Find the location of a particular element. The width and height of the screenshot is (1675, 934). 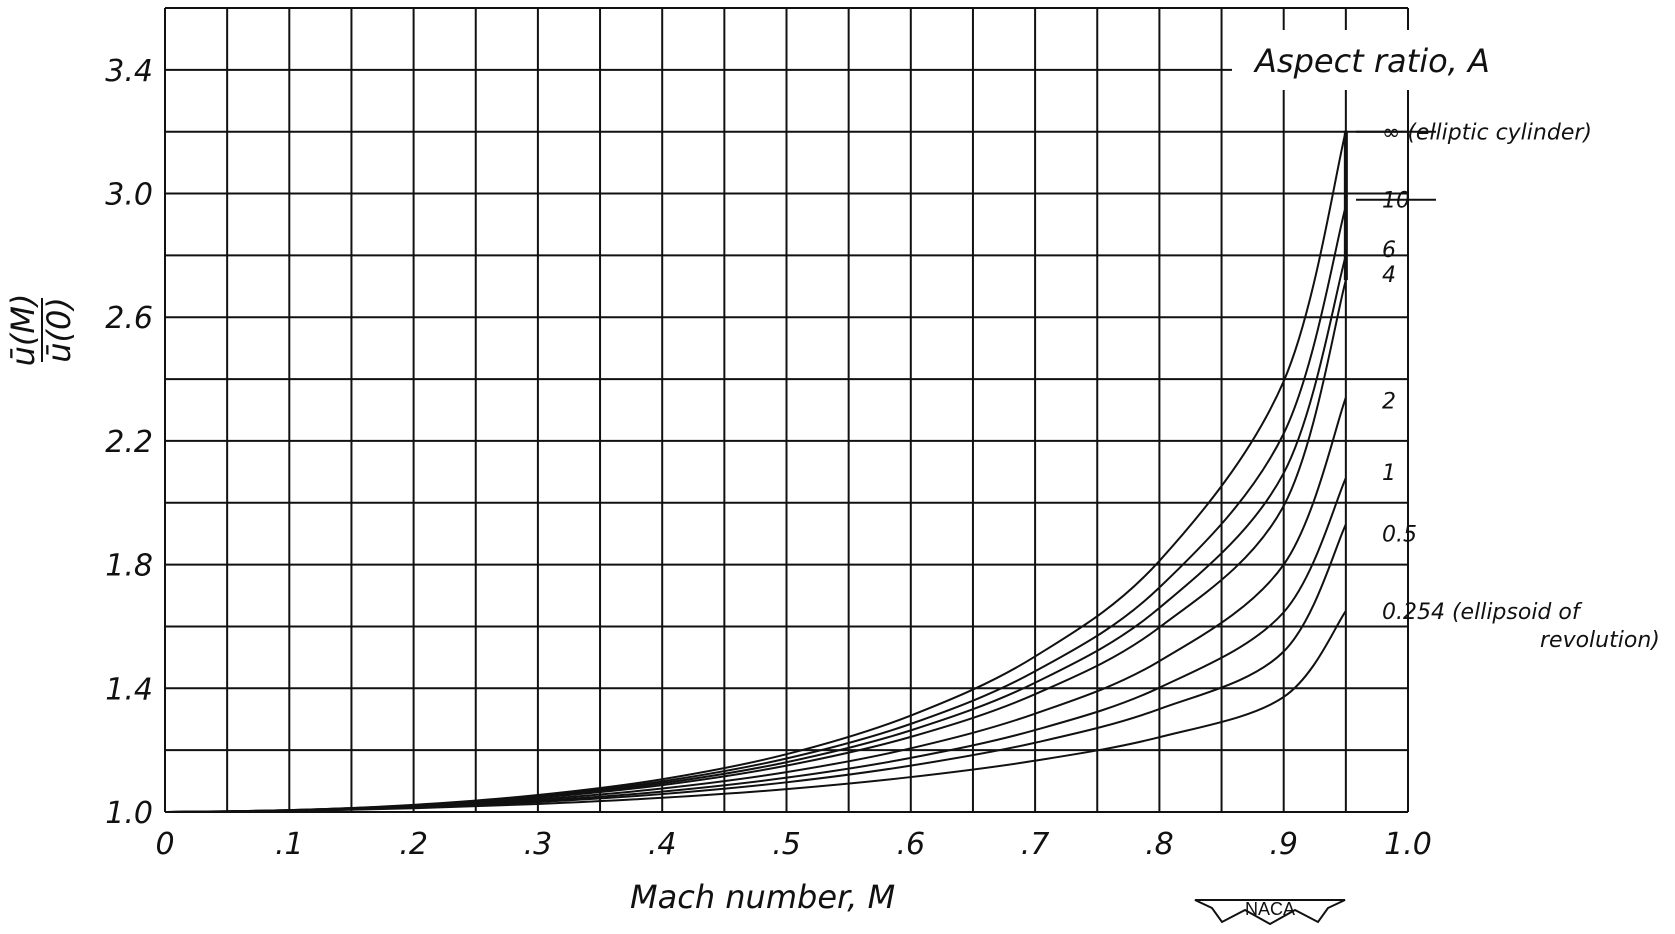

y-tick-label: 3.0 is located at coordinates (129, 195).